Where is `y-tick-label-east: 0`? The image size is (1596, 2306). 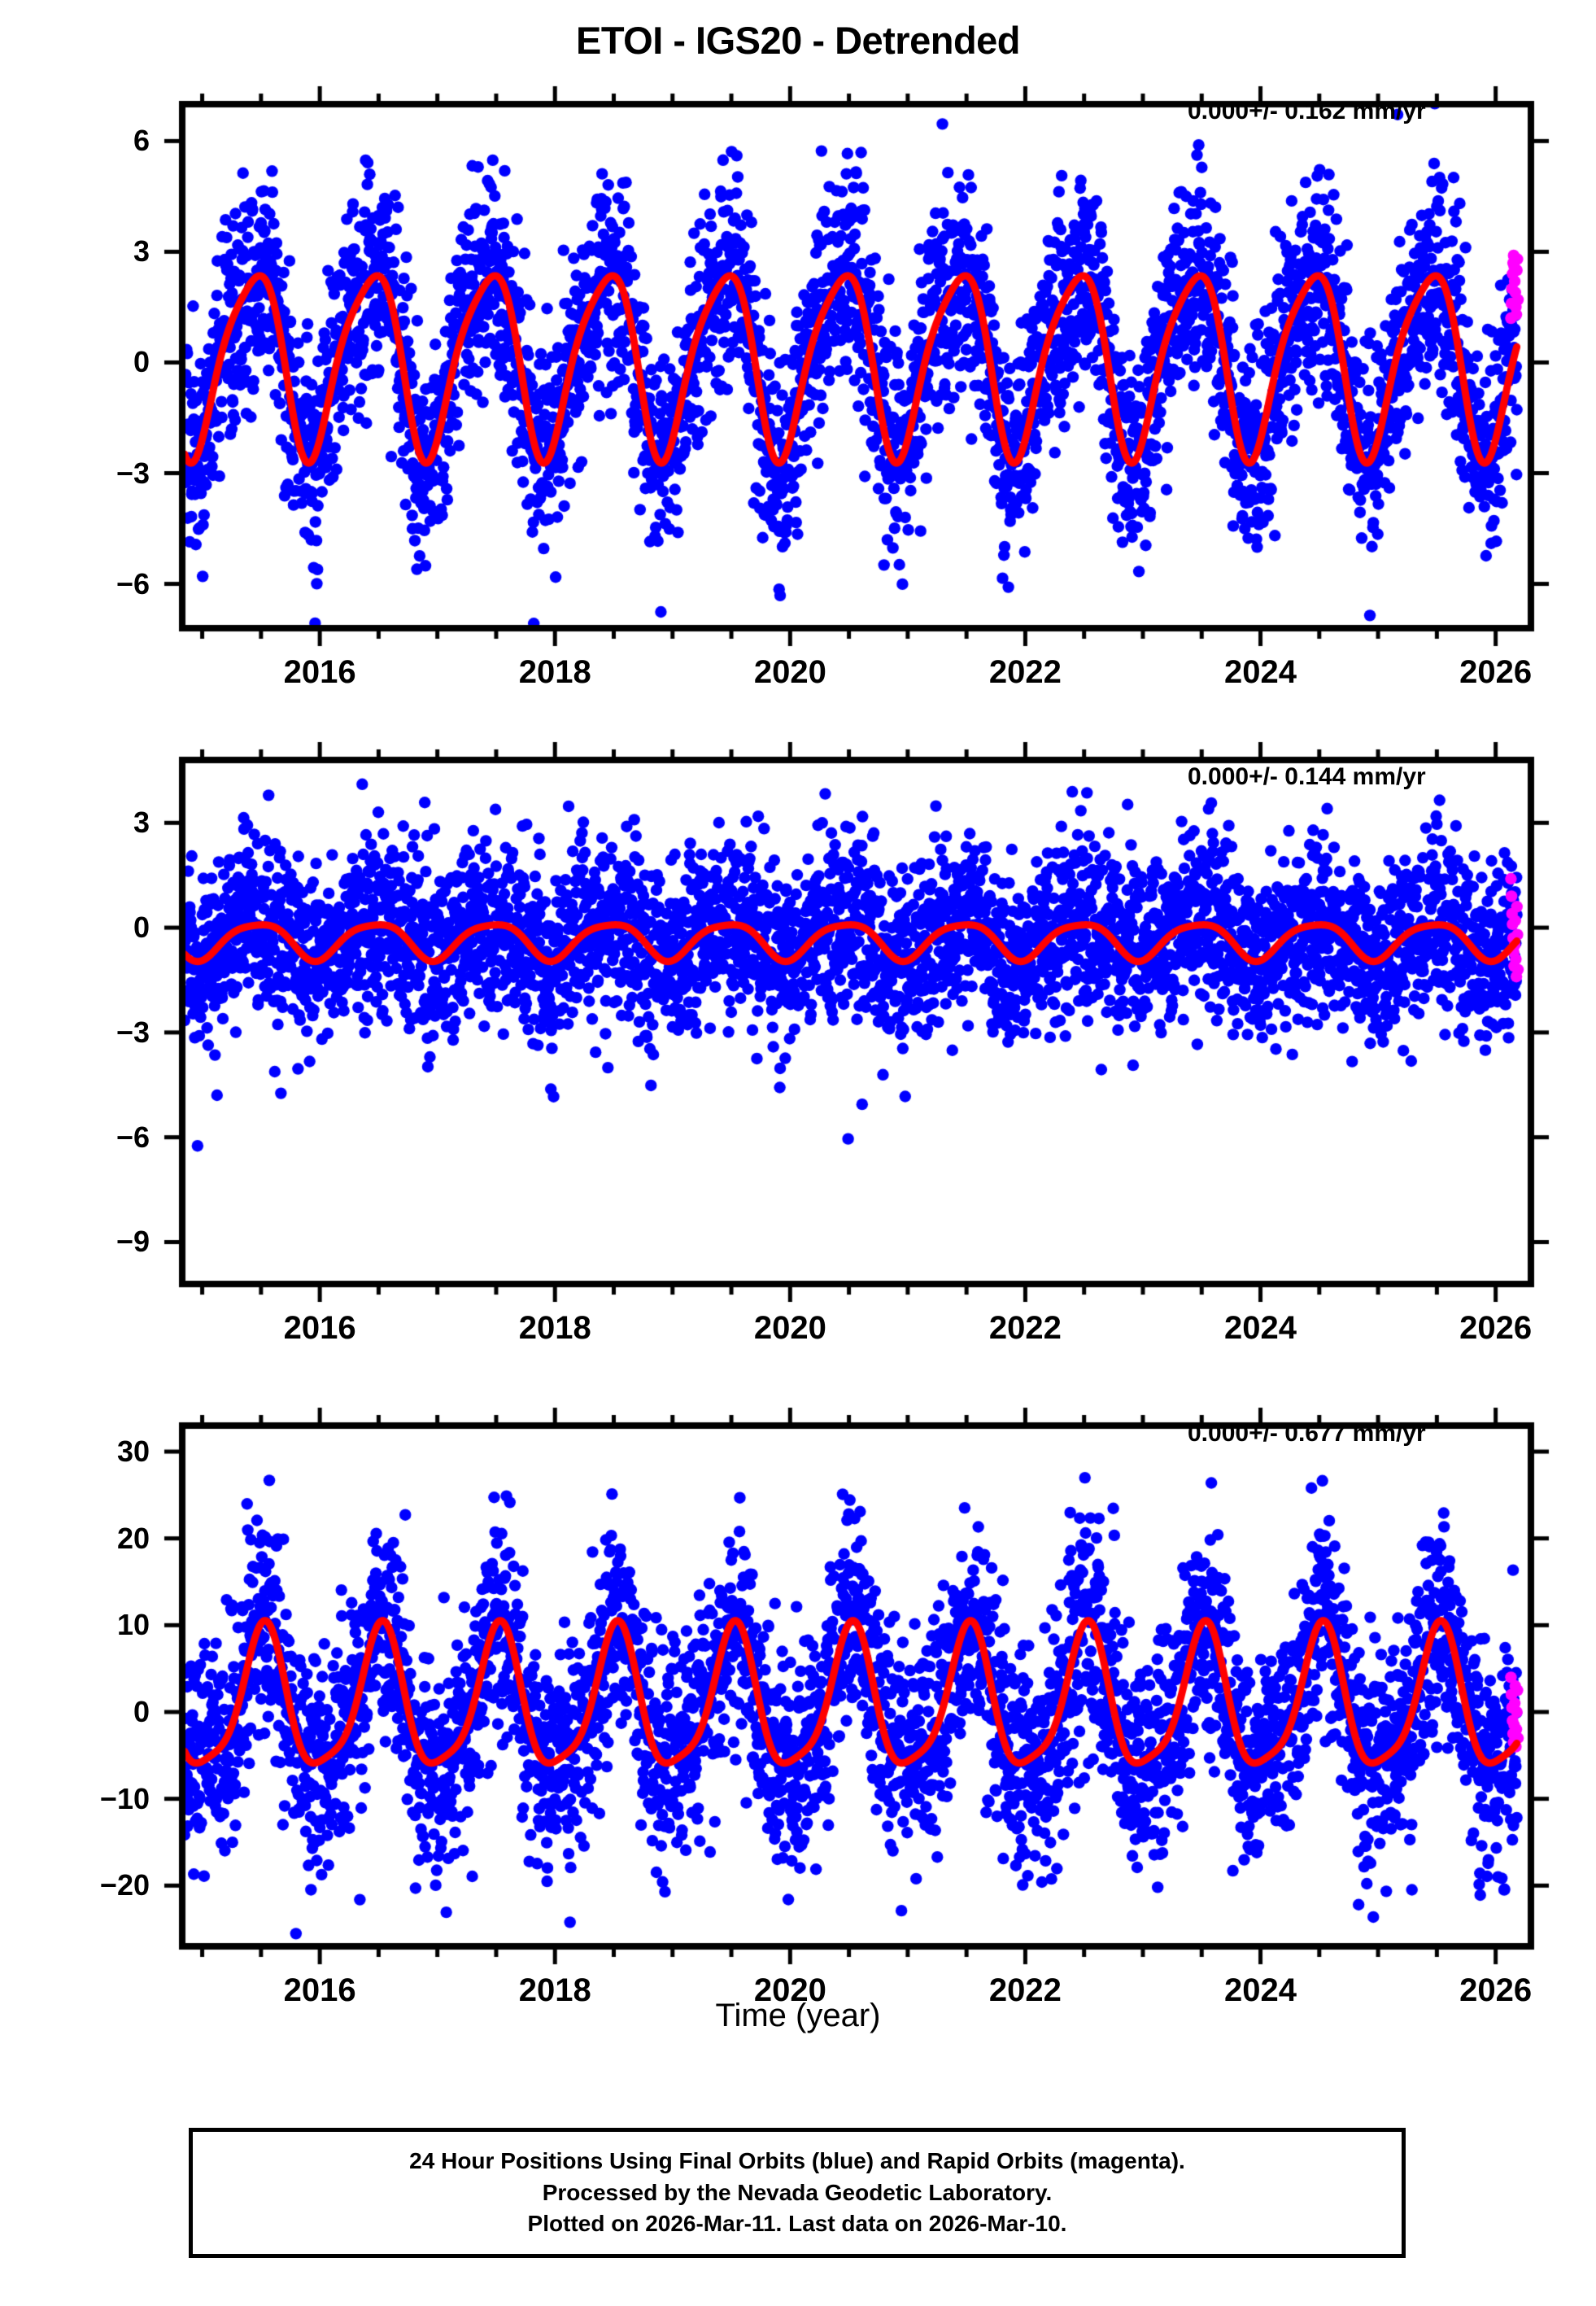 y-tick-label-east: 0 is located at coordinates (141, 362).